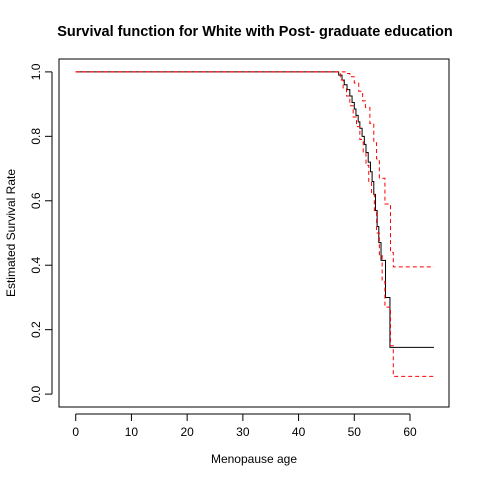  Describe the element at coordinates (187, 432) in the screenshot. I see `x-tick-label: 20` at that location.